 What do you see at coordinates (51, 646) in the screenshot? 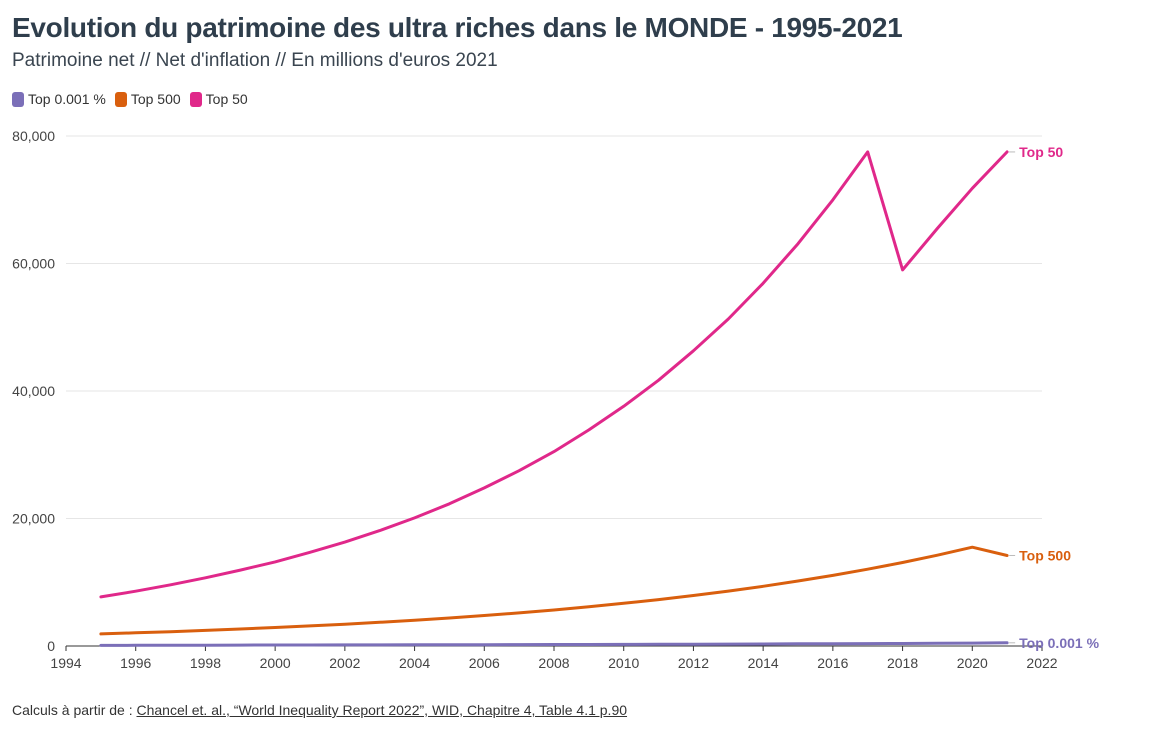
I see `y-tick-label: 0` at bounding box center [51, 646].